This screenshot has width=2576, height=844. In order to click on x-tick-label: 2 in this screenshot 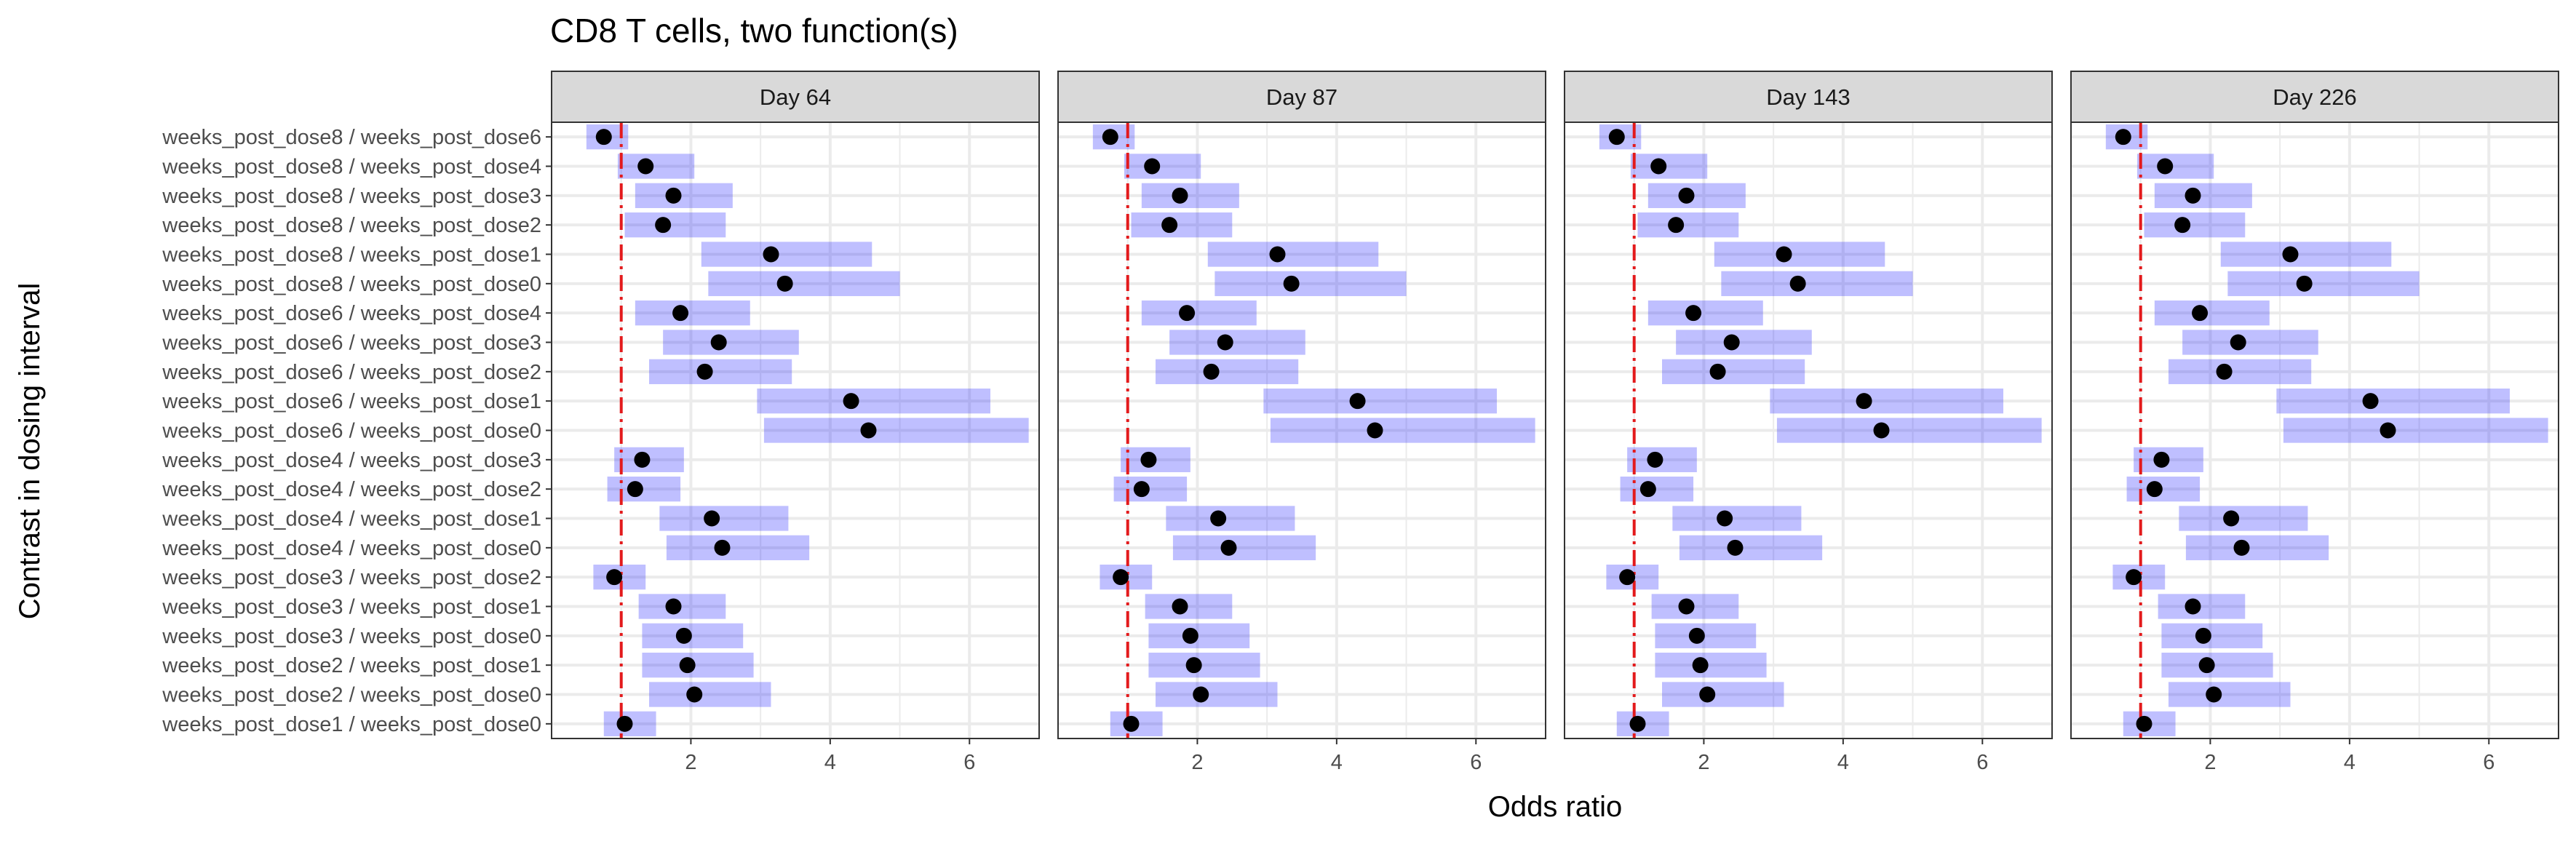, I will do `click(690, 762)`.